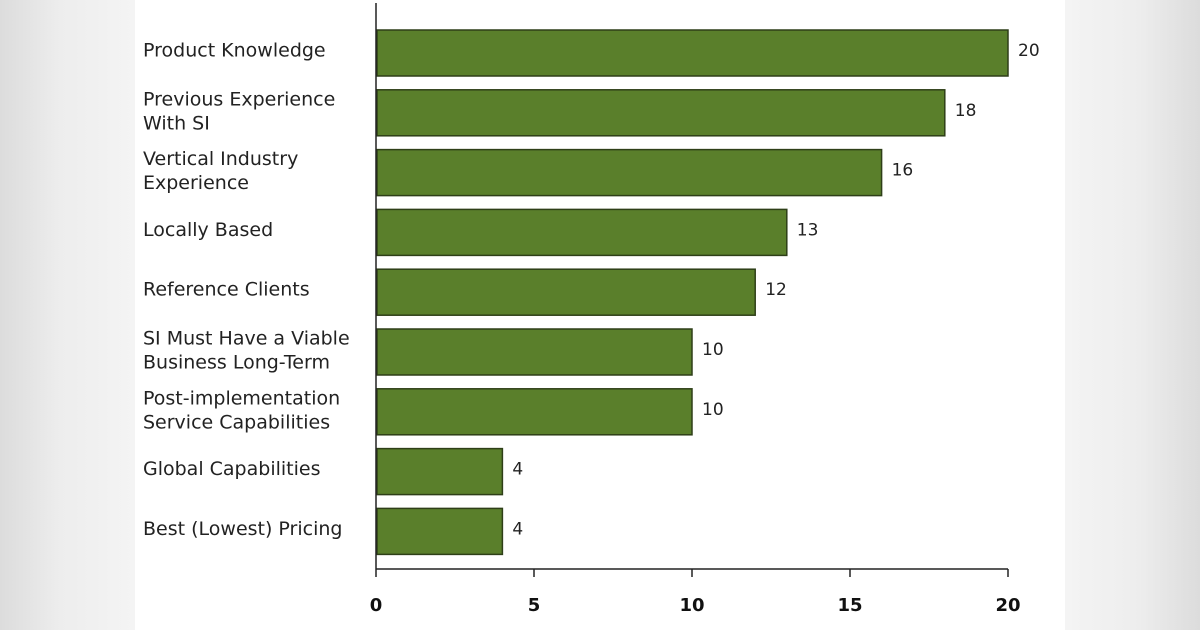 The width and height of the screenshot is (1200, 630). Describe the element at coordinates (236, 422) in the screenshot. I see `category-label: Service Capabilities` at that location.